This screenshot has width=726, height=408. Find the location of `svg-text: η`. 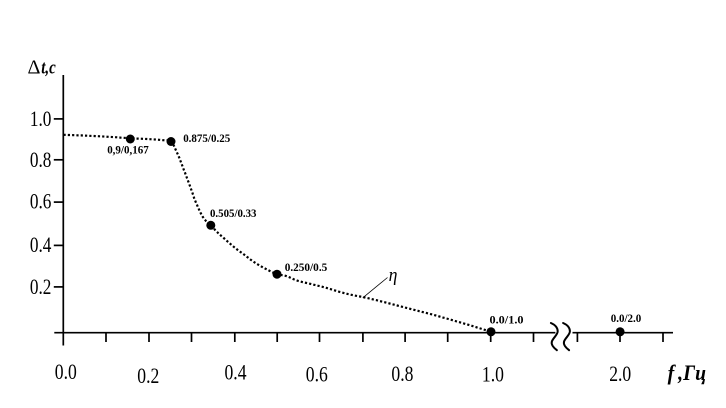

svg-text: η is located at coordinates (393, 275).